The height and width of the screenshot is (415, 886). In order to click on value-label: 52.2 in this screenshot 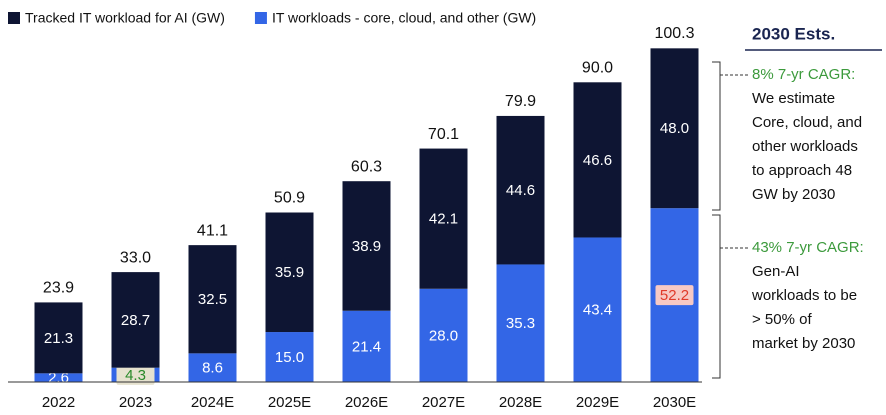, I will do `click(674, 295)`.